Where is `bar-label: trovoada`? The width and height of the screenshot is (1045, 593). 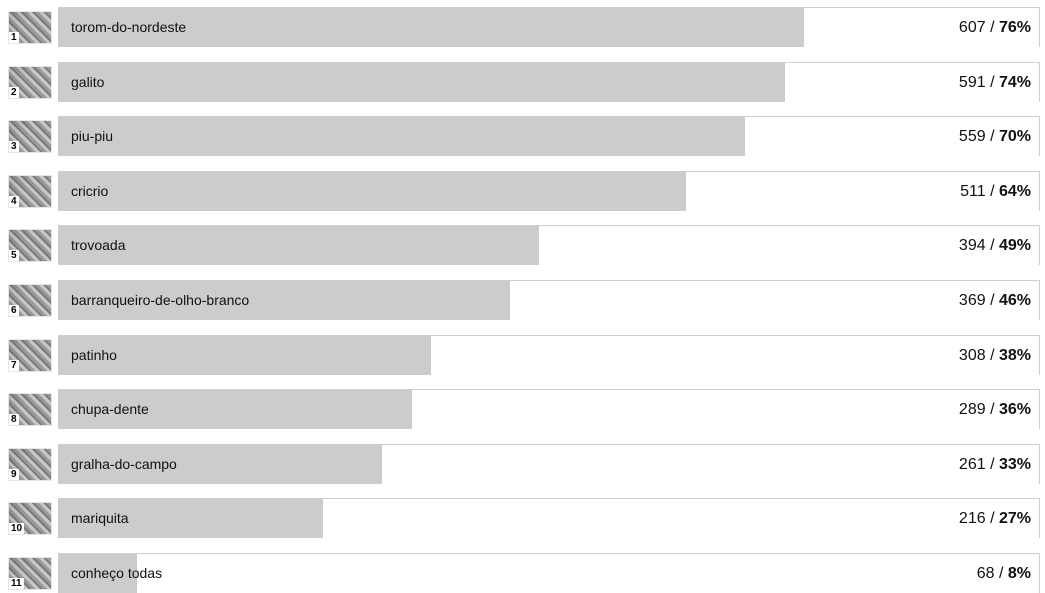 bar-label: trovoada is located at coordinates (98, 245).